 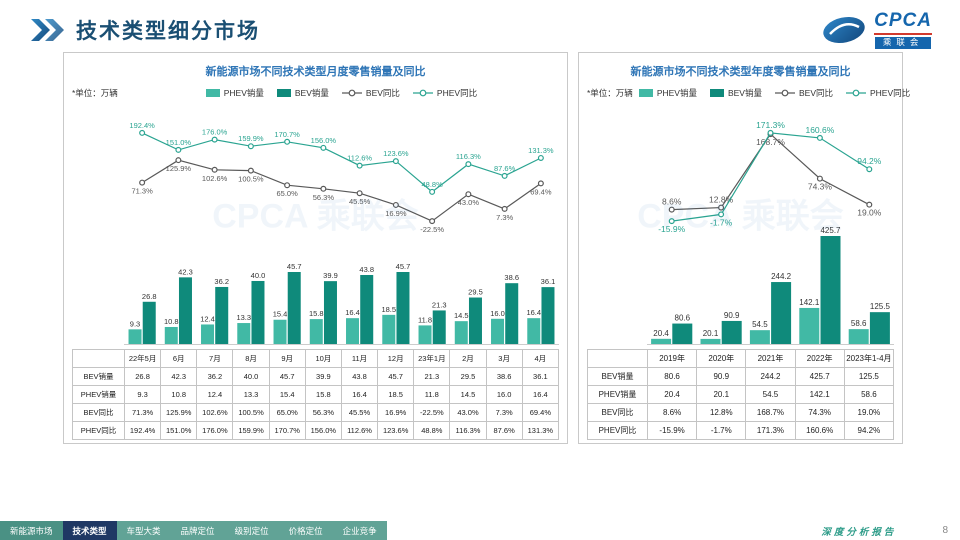 I want to click on row-label: BEV同比, so click(x=617, y=412).